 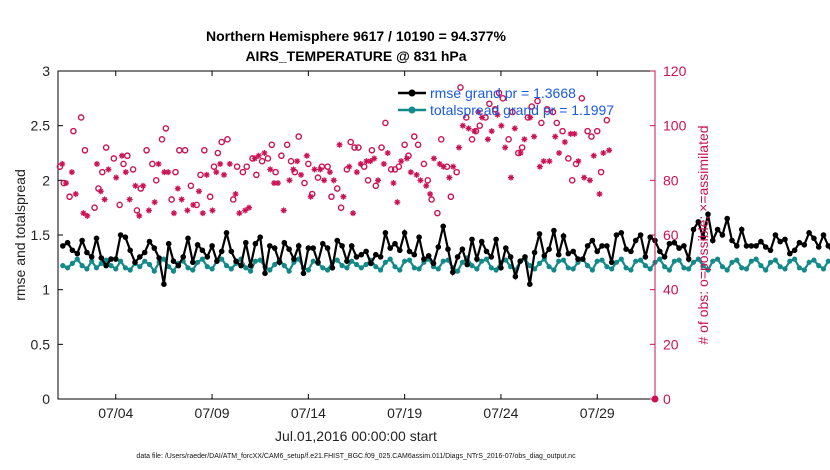 I want to click on right-tick-label: 40, so click(x=671, y=290).